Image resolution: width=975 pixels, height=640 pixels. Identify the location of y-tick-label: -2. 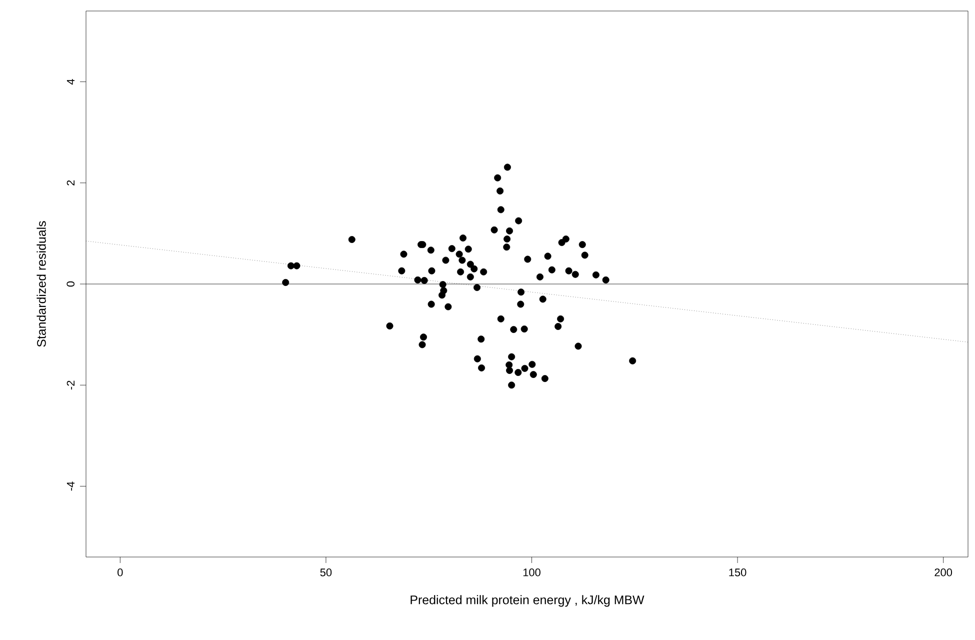
(70, 385).